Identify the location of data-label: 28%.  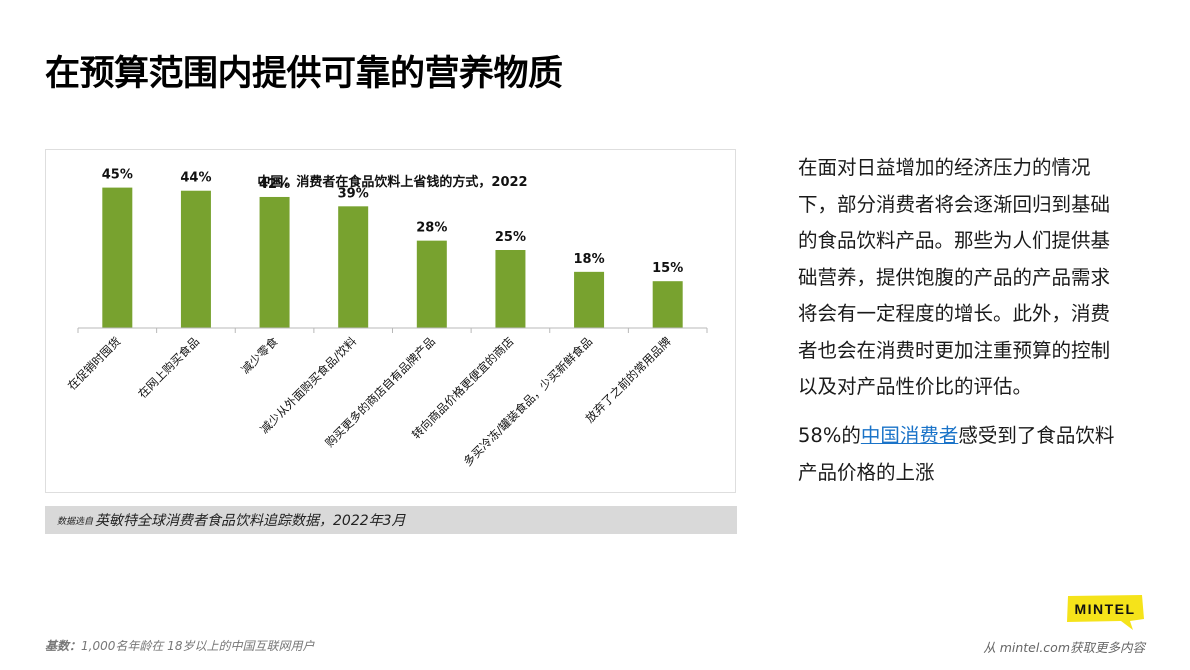
(431, 228).